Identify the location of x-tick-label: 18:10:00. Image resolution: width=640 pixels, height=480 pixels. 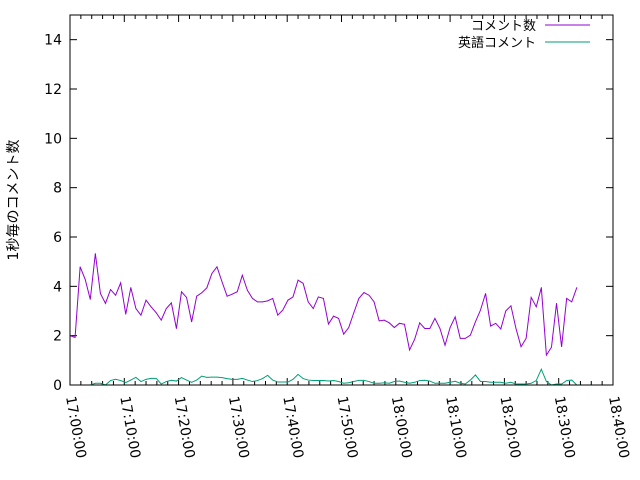
(455, 427).